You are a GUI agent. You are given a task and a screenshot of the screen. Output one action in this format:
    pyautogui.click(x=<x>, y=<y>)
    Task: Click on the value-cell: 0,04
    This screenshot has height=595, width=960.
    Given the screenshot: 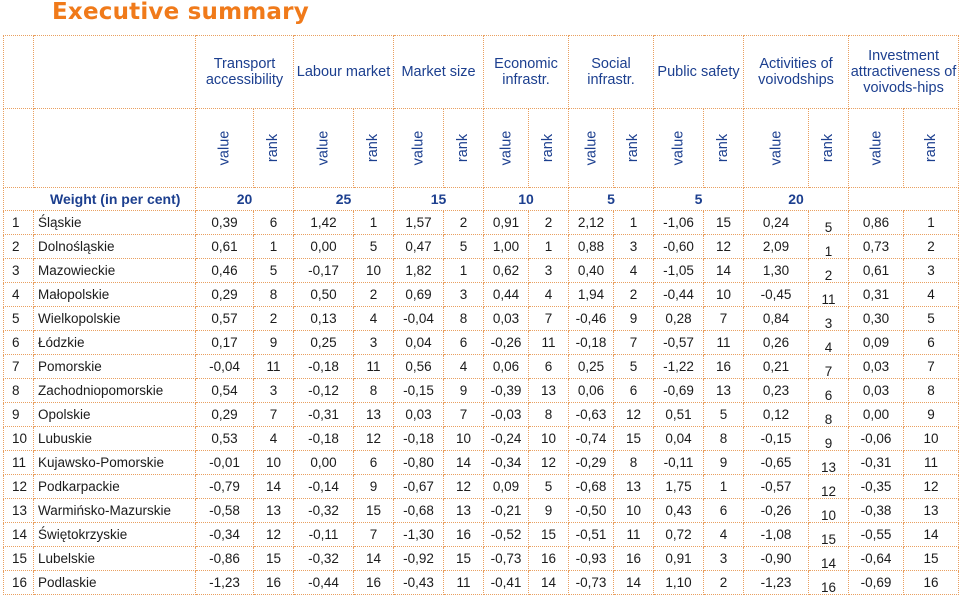 What is the action you would take?
    pyautogui.click(x=418, y=342)
    